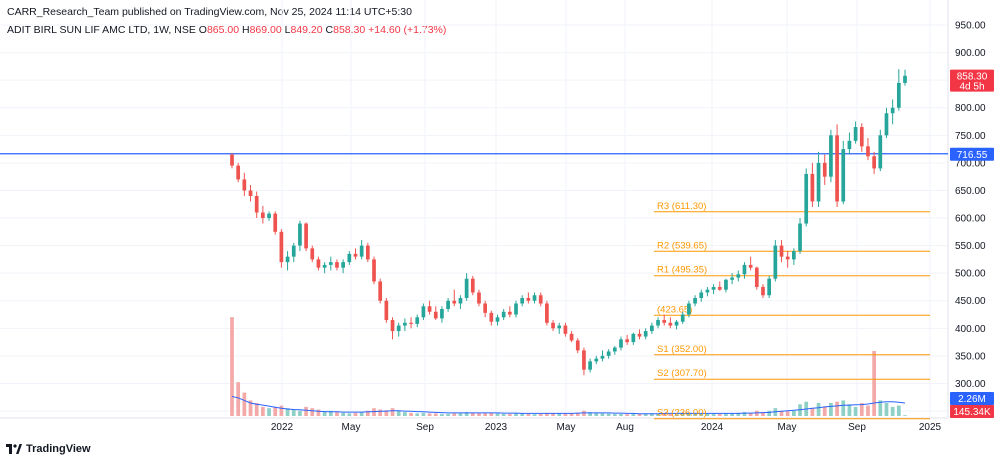  What do you see at coordinates (223, 30) in the screenshot?
I see `open-value: 865.00` at bounding box center [223, 30].